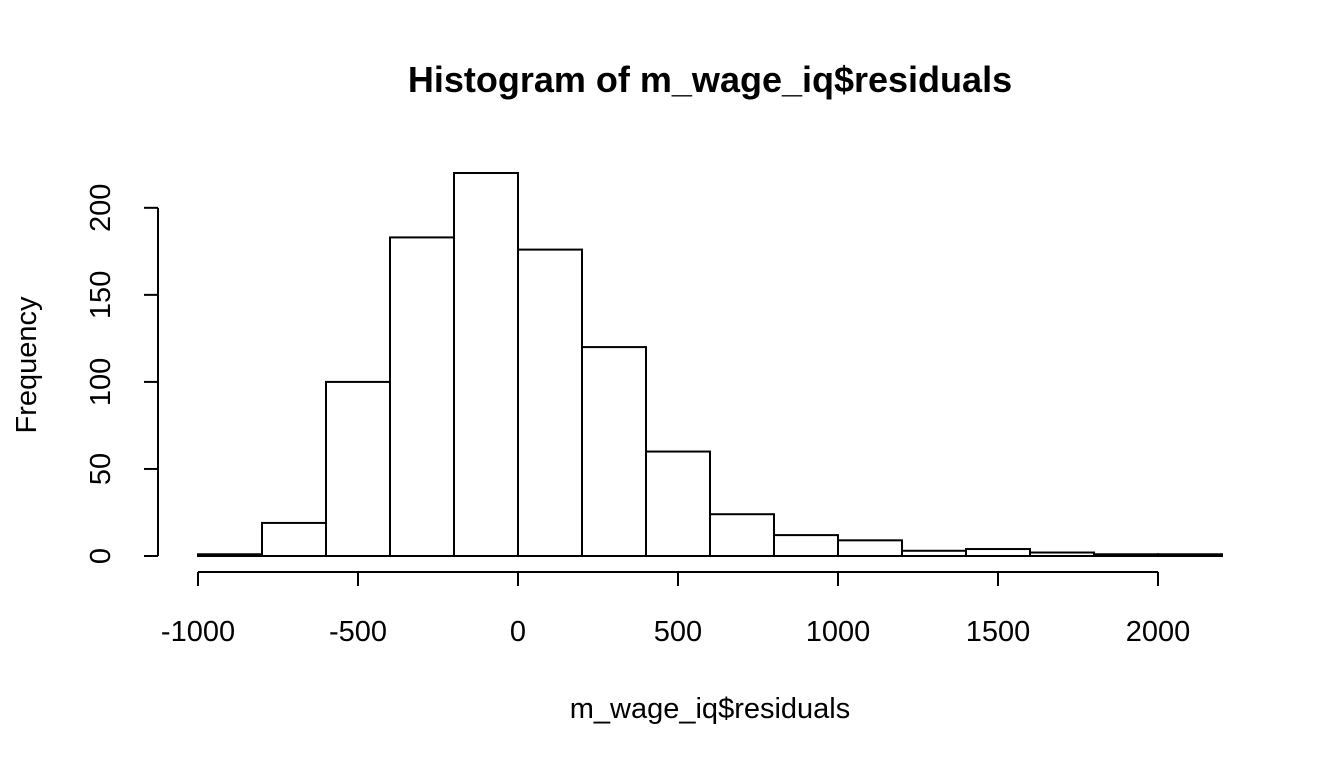 The image size is (1344, 768). Describe the element at coordinates (101, 382) in the screenshot. I see `y-tick-label-2: 100` at that location.